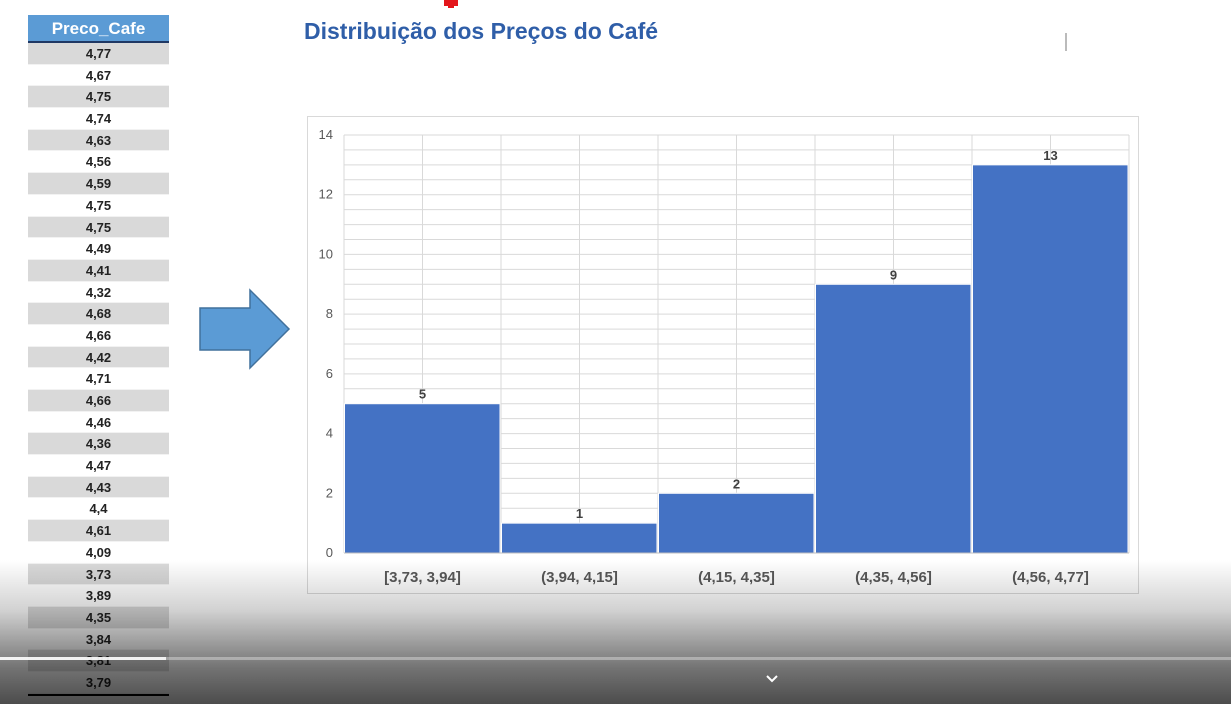 This screenshot has height=704, width=1231. What do you see at coordinates (98, 292) in the screenshot?
I see `table-row: 4,32` at bounding box center [98, 292].